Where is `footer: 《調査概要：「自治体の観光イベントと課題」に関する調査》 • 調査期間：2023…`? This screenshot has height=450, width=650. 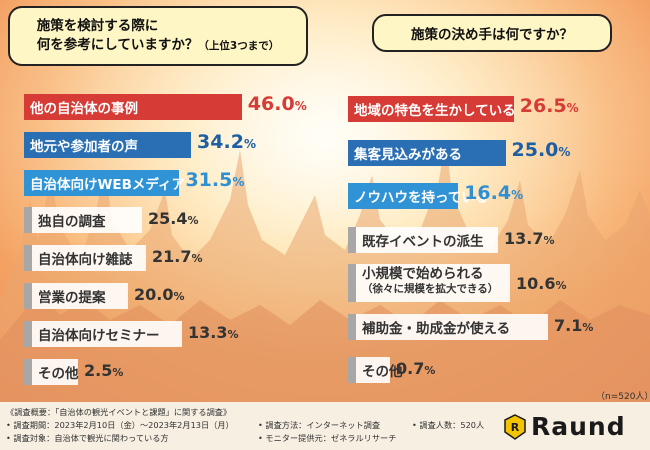
footer: 《調査概要：「自治体の観光イベントと課題」に関する調査》 • 調査期間：2023… is located at coordinates (325, 426).